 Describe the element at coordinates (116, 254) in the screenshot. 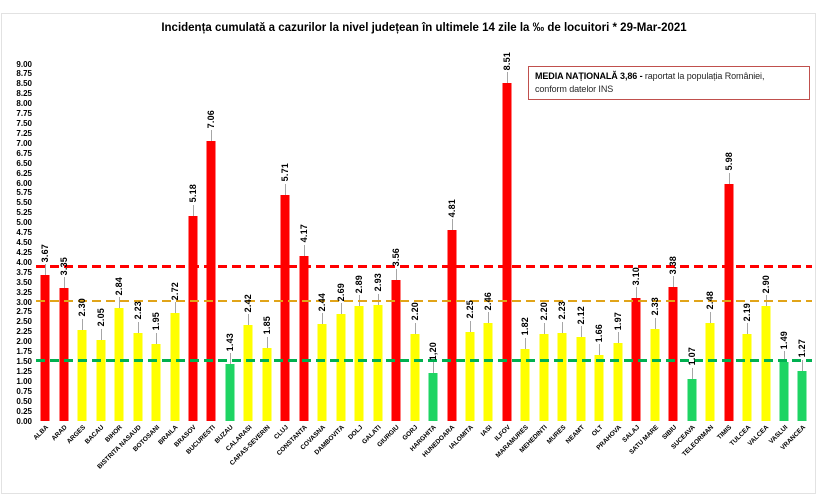

I see `bar-column-bihor: 2.84 BIHOR` at that location.